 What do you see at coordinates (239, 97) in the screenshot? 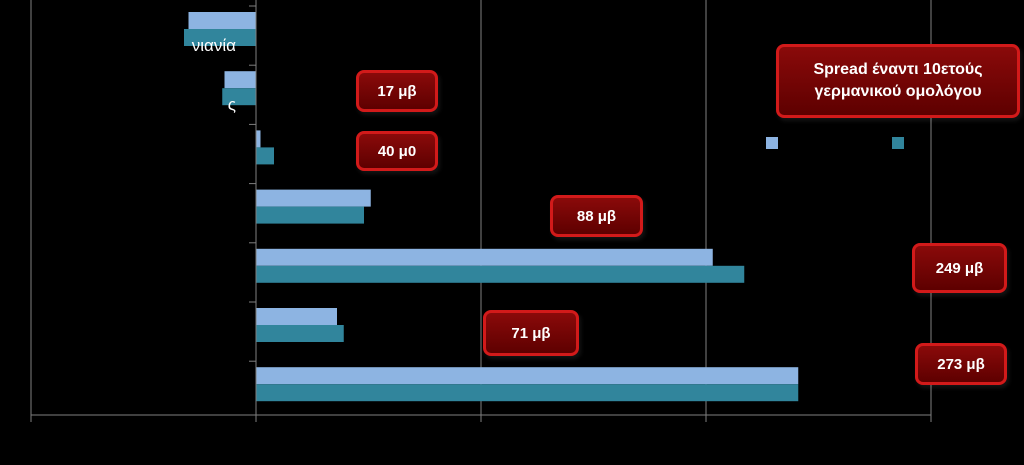
I see `bar-s2-c2` at bounding box center [239, 97].